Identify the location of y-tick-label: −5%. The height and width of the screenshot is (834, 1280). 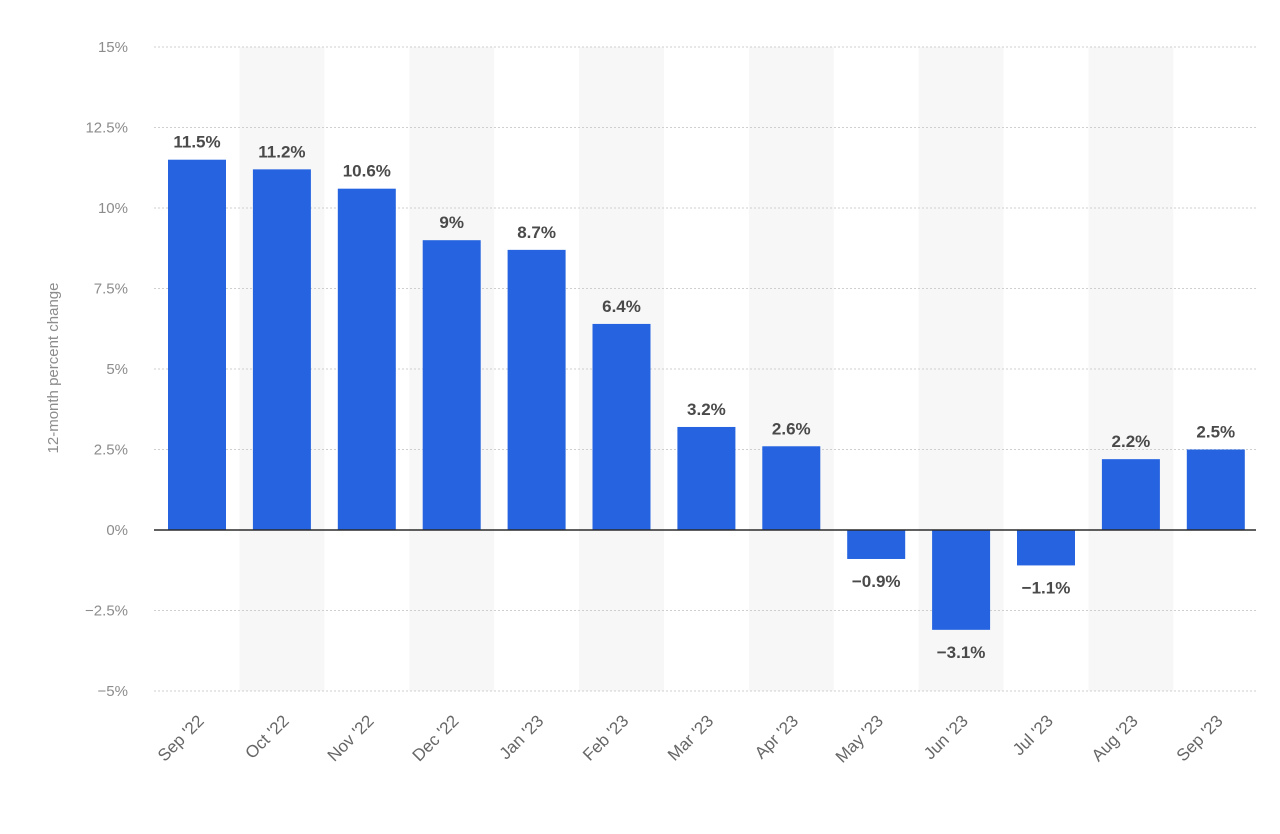
(113, 691).